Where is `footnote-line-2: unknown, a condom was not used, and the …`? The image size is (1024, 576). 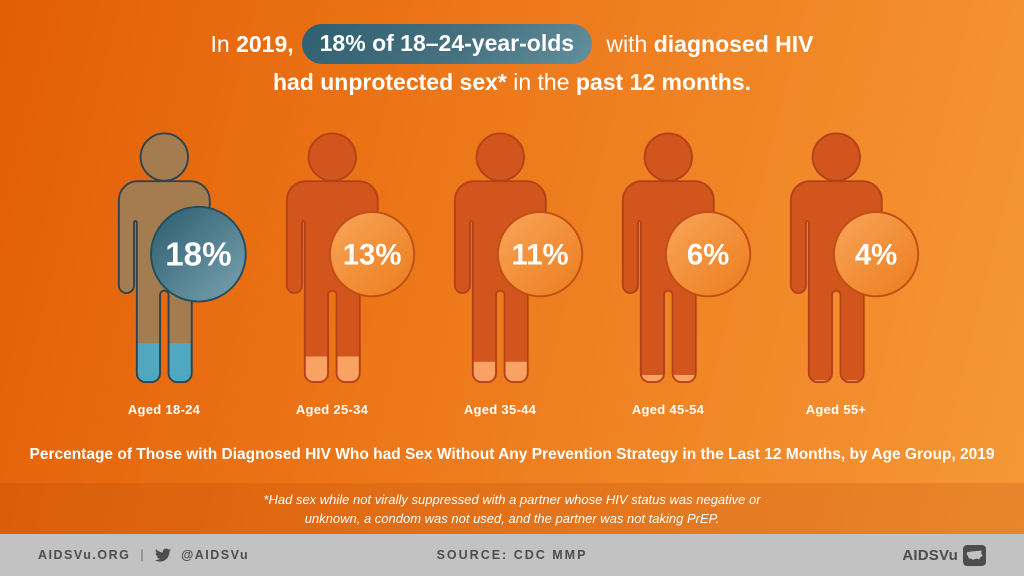
footnote-line-2: unknown, a condom was not used, and the … is located at coordinates (512, 518).